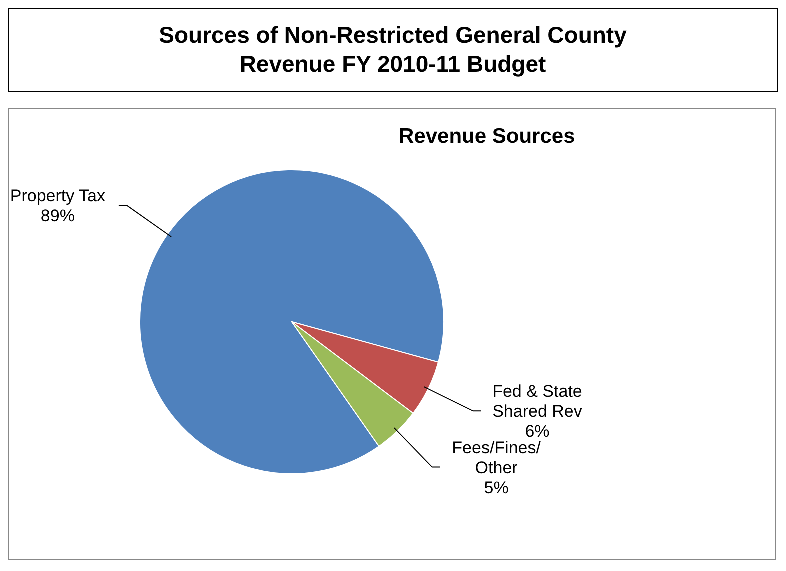 This screenshot has width=786, height=571. Describe the element at coordinates (537, 402) in the screenshot. I see `slice-label: Fed & State Shared Rev` at that location.